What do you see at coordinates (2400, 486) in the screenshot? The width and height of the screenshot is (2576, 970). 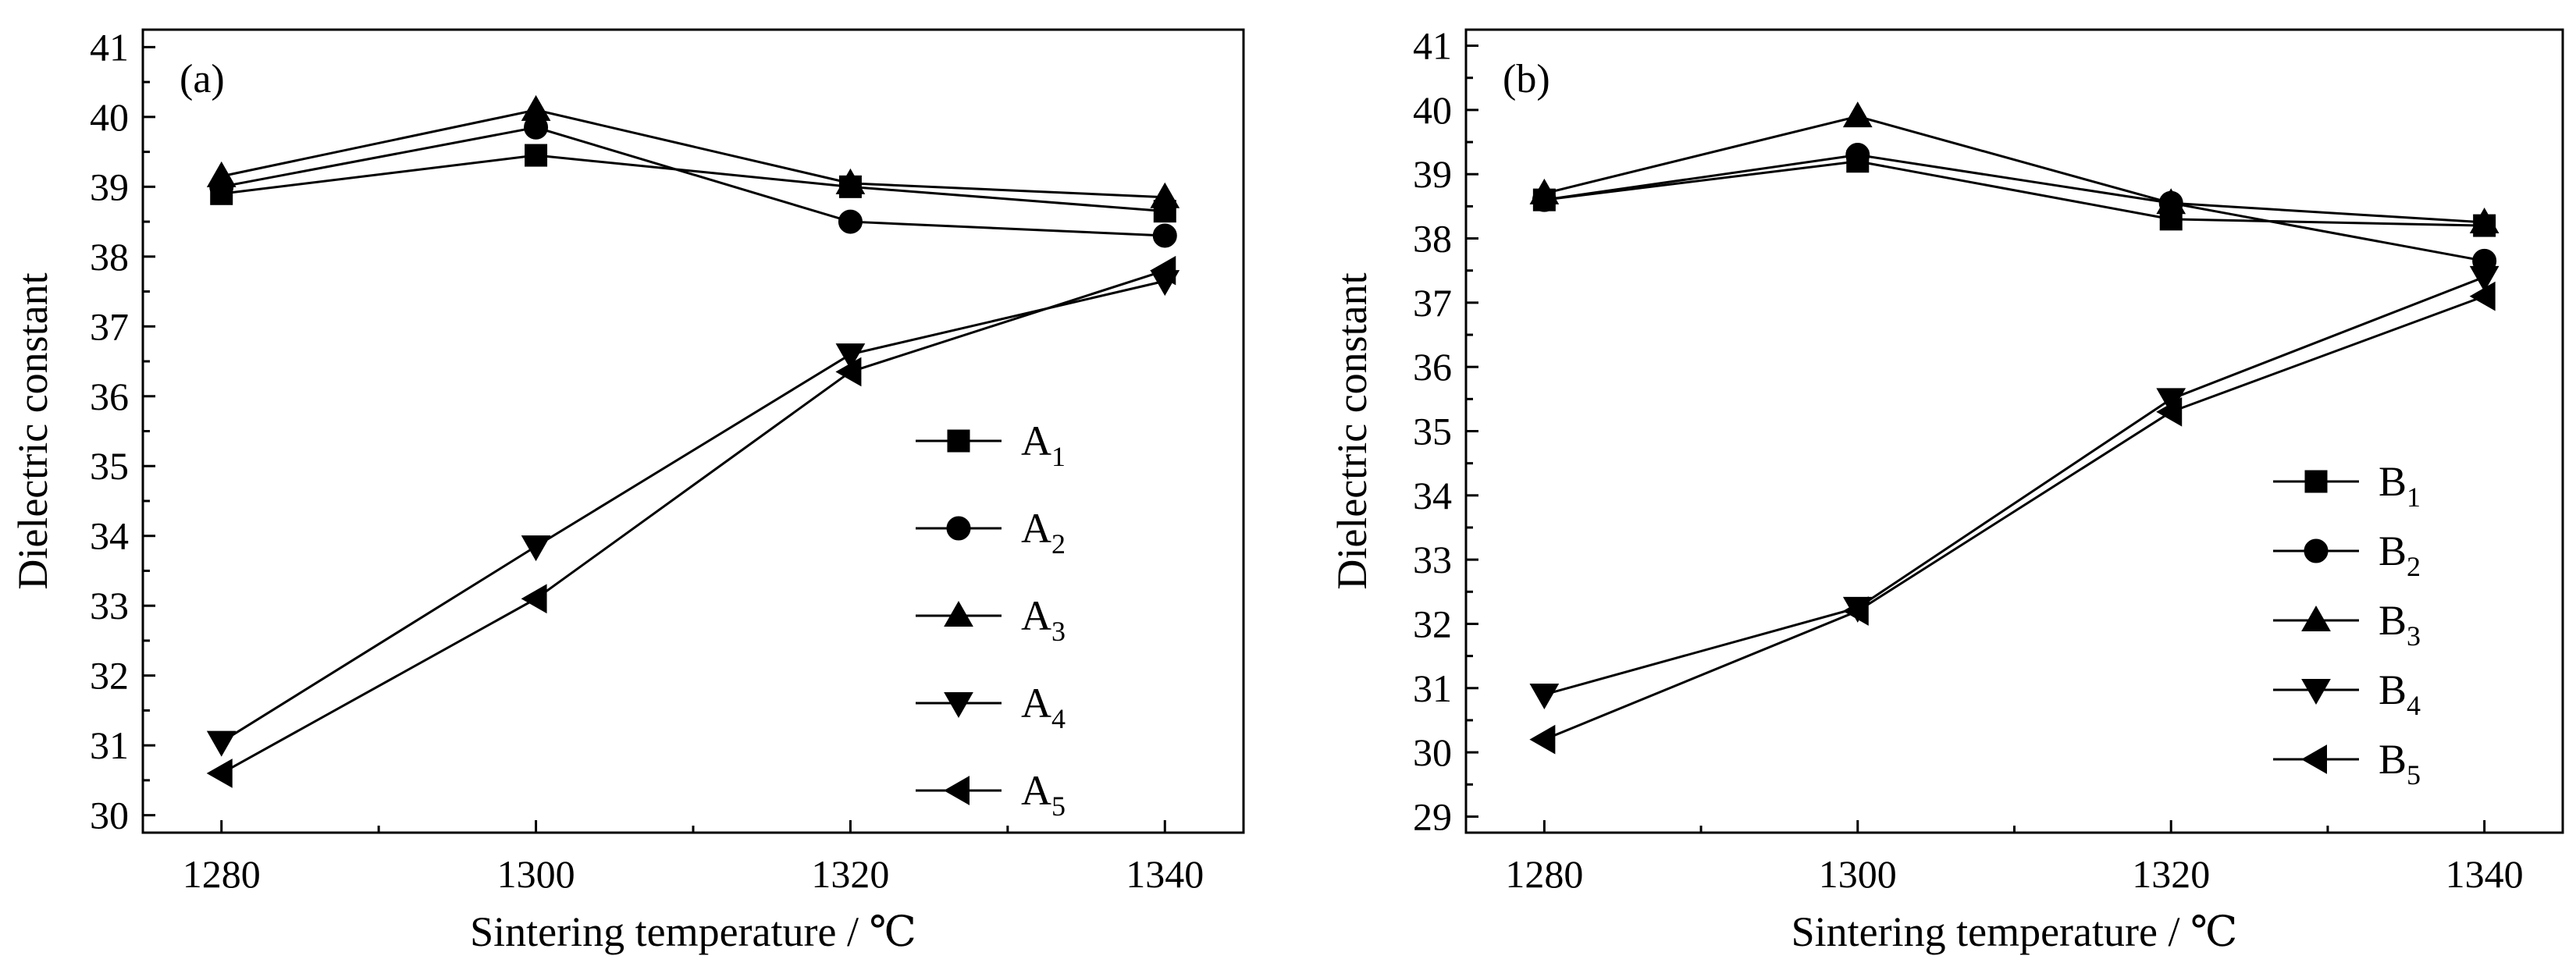 I see `legend-label: B1` at bounding box center [2400, 486].